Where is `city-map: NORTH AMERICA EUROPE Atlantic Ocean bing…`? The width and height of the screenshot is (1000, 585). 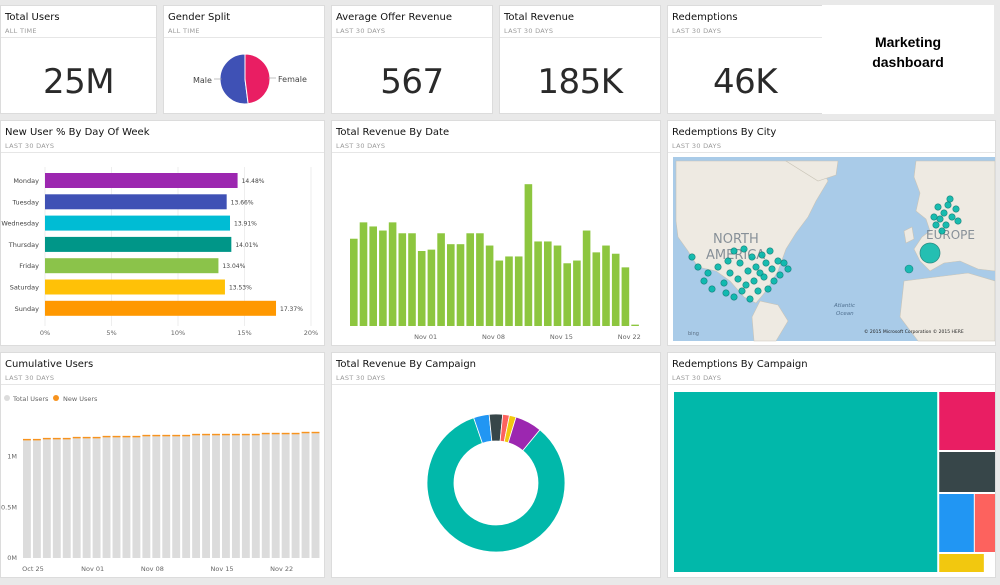 city-map: NORTH AMERICA EUROPE Atlantic Ocean bing… is located at coordinates (832, 233).